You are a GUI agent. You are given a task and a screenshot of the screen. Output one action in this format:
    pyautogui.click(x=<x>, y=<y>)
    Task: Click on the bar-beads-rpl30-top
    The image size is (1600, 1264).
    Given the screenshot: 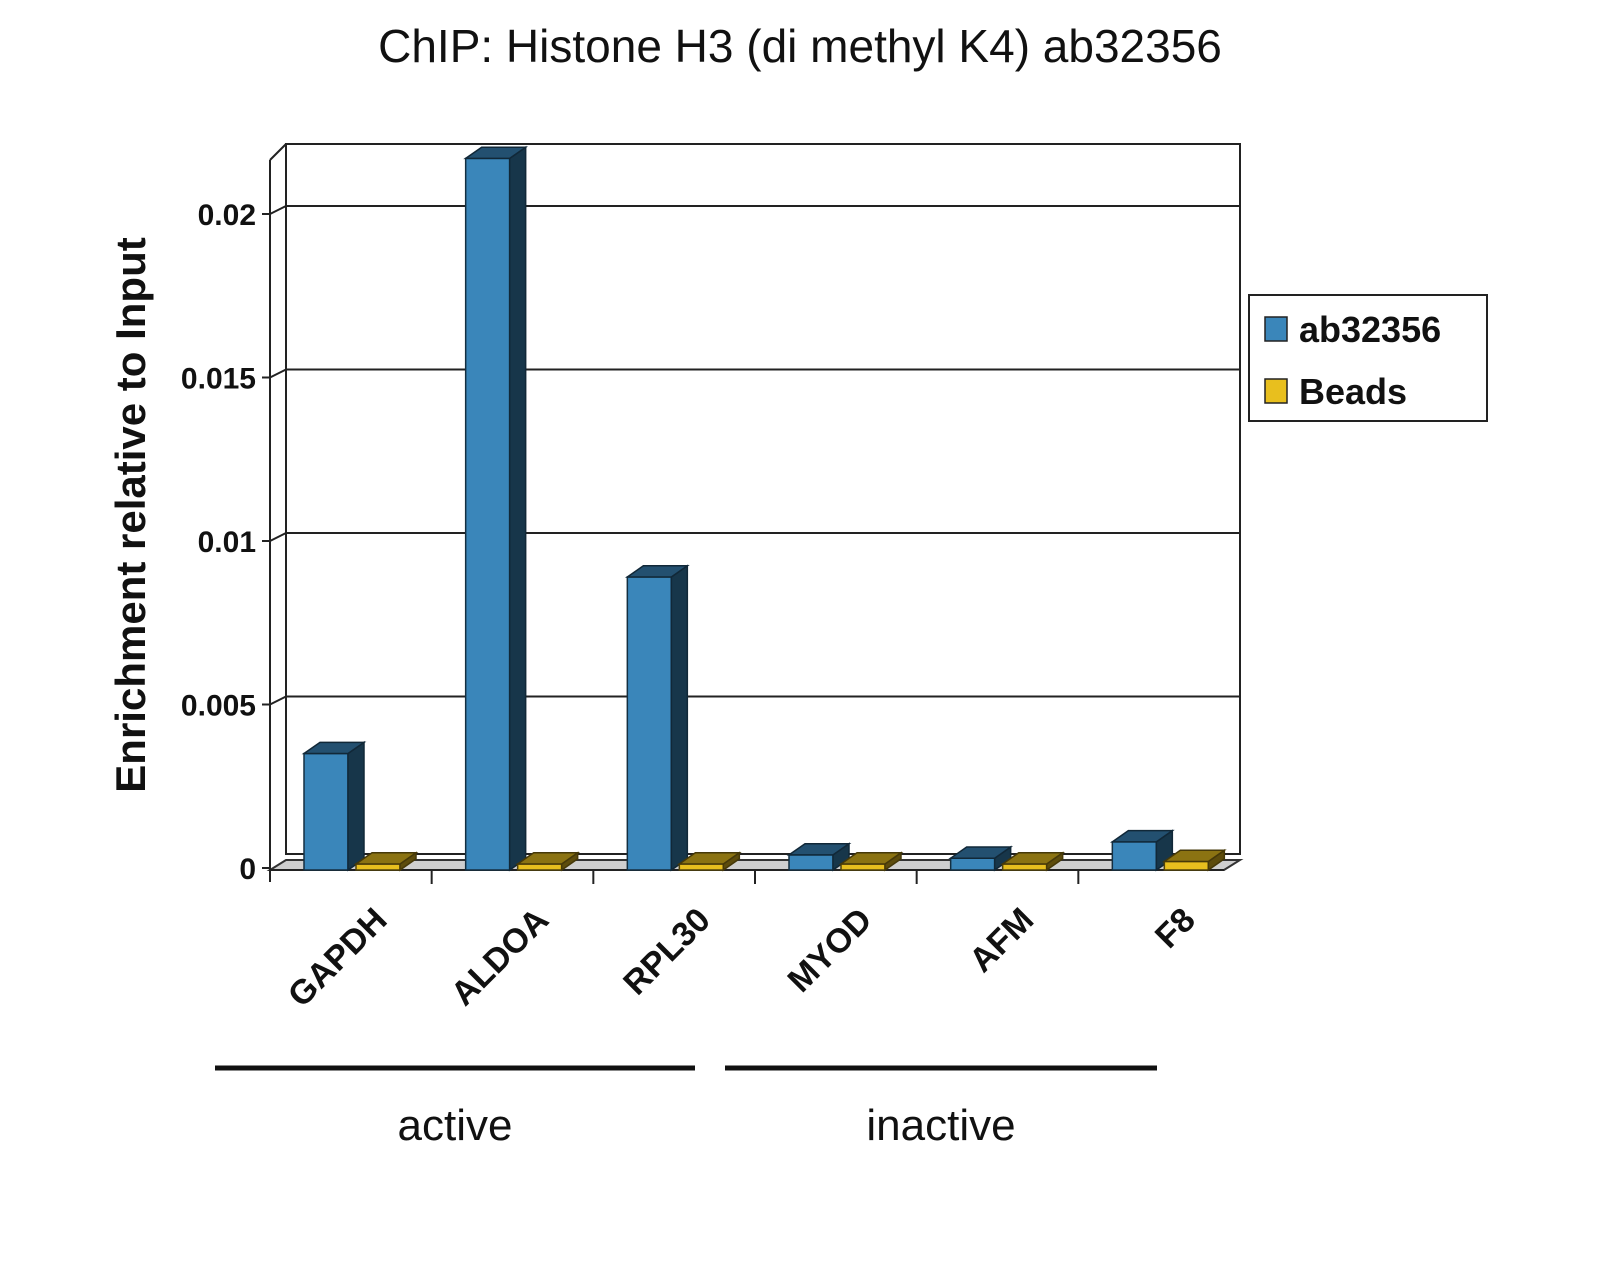 What is the action you would take?
    pyautogui.click(x=709, y=858)
    